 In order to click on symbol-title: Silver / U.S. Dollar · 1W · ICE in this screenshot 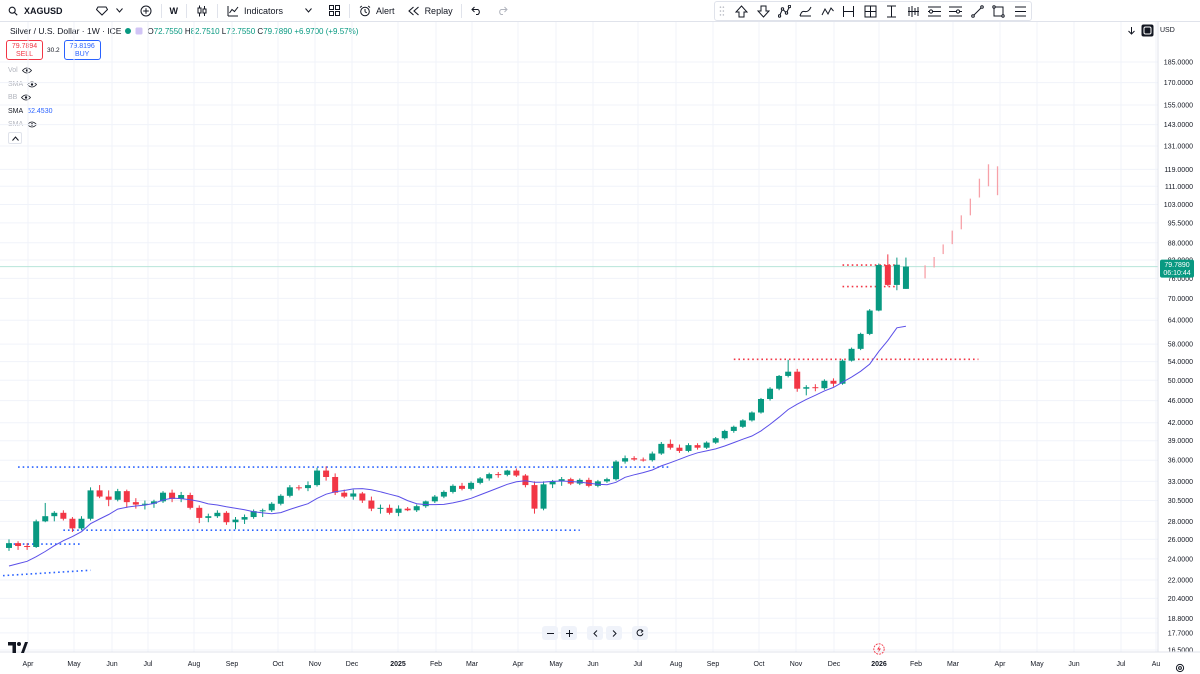, I will do `click(66, 31)`.